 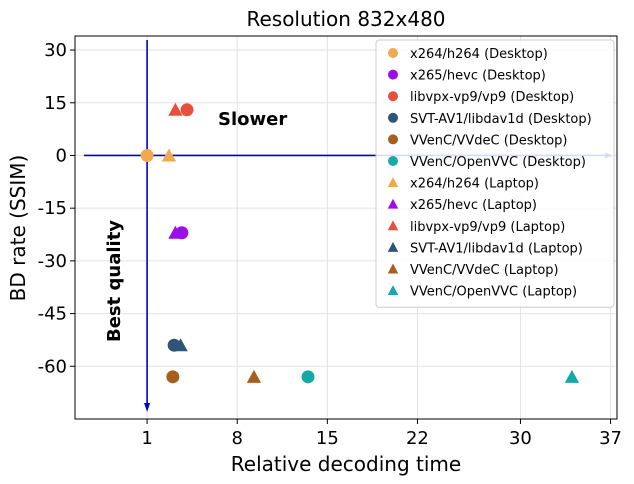 What do you see at coordinates (18, 228) in the screenshot?
I see `y-axis-title: BD rate (SSIM)` at bounding box center [18, 228].